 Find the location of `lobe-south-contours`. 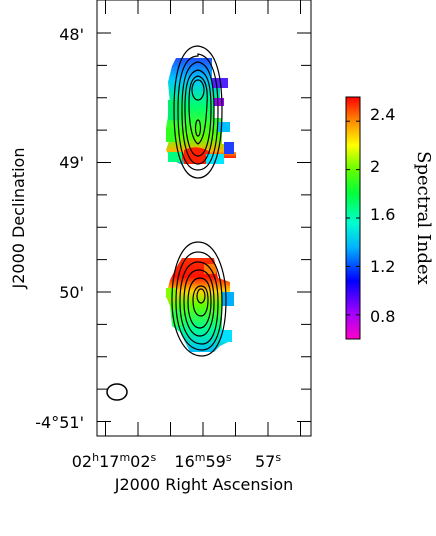

lobe-south-contours is located at coordinates (199, 299).